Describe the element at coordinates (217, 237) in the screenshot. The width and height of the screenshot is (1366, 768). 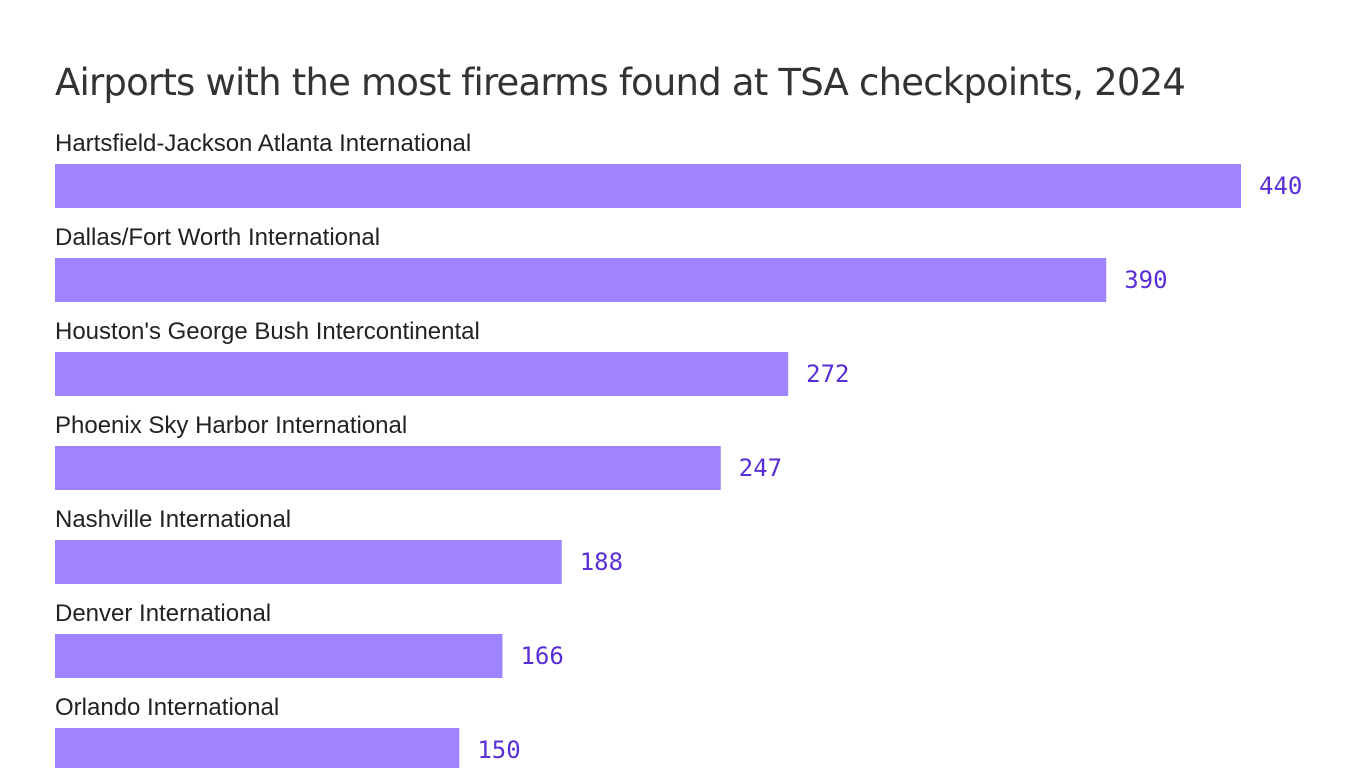
I see `category-label: Dallas/Fort Worth International` at that location.